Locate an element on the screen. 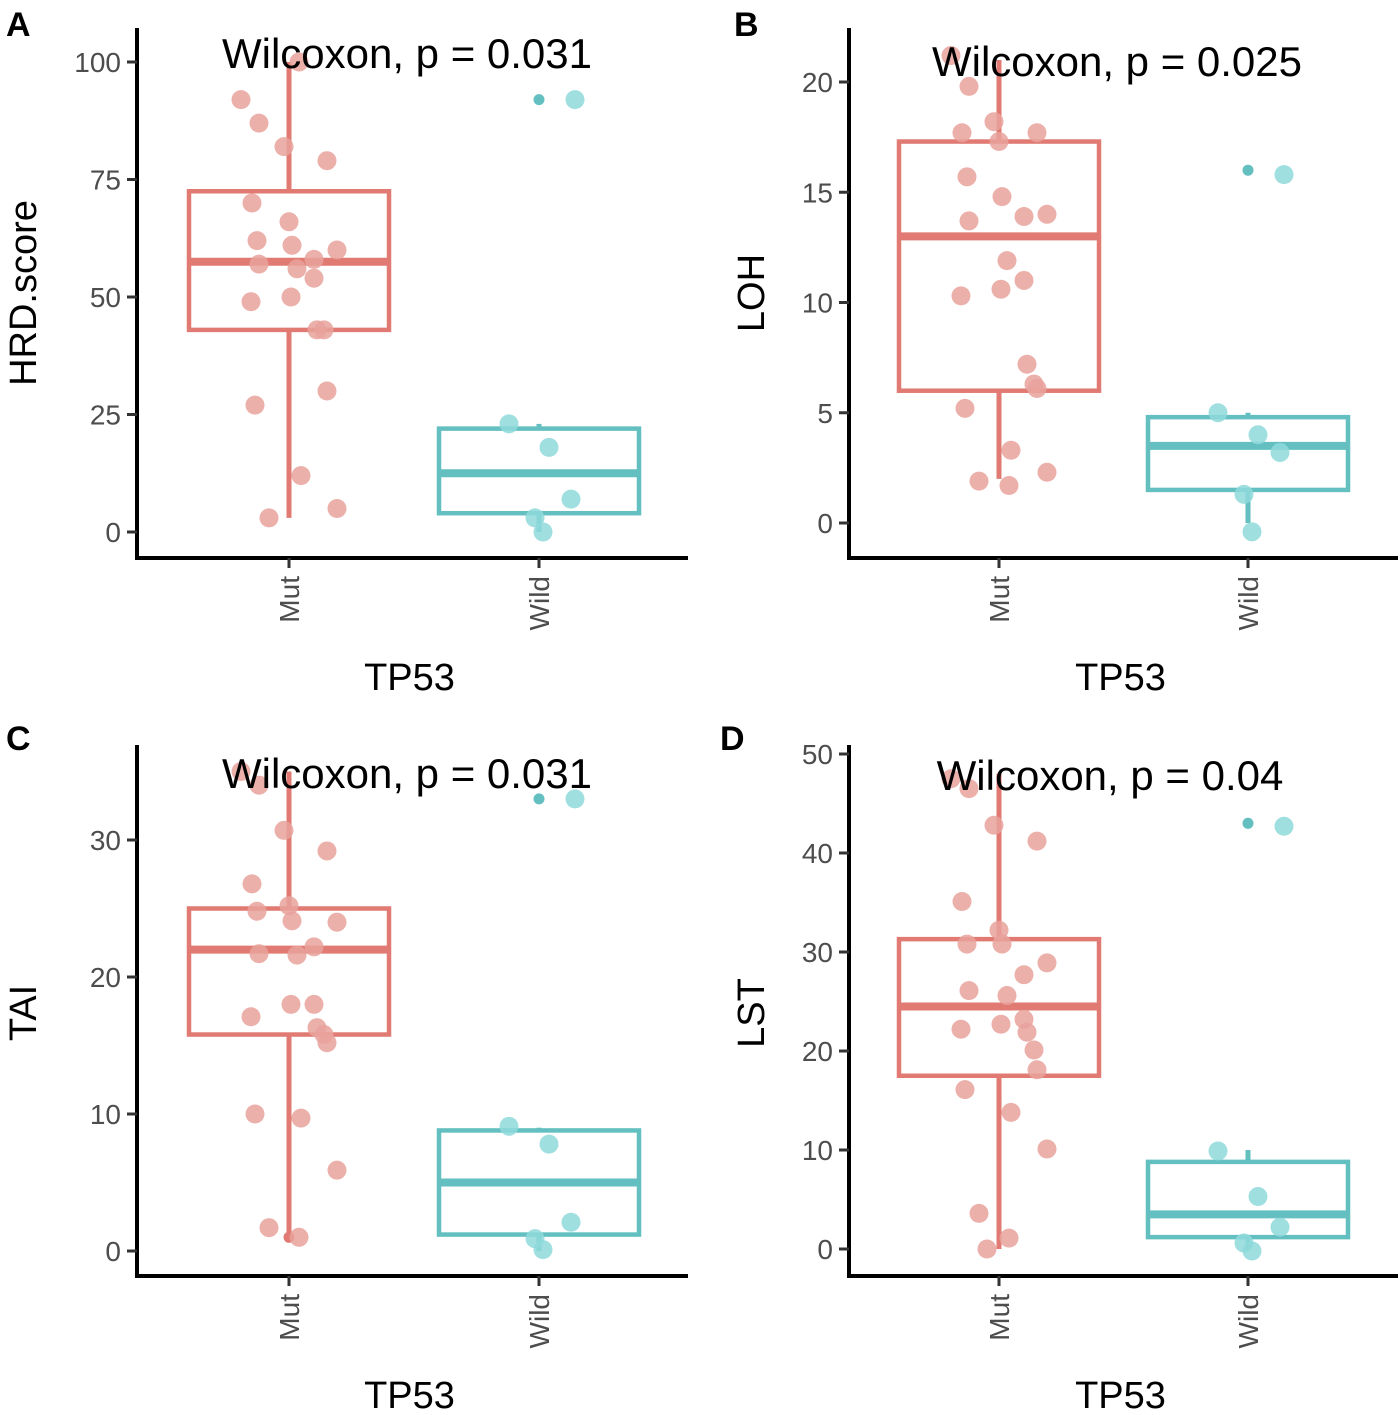 This screenshot has width=1400, height=1415. chart-title: Wilcoxon, p = 0.025 is located at coordinates (1117, 61).